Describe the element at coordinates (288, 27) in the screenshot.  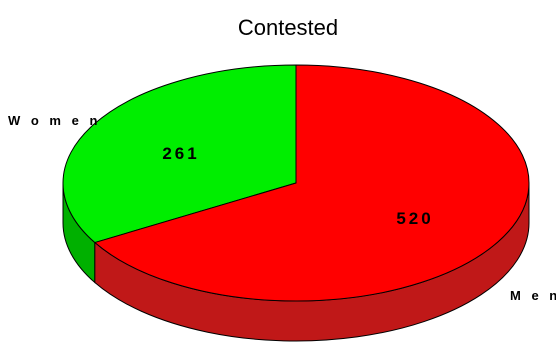
I see `chart-title: Contested` at that location.